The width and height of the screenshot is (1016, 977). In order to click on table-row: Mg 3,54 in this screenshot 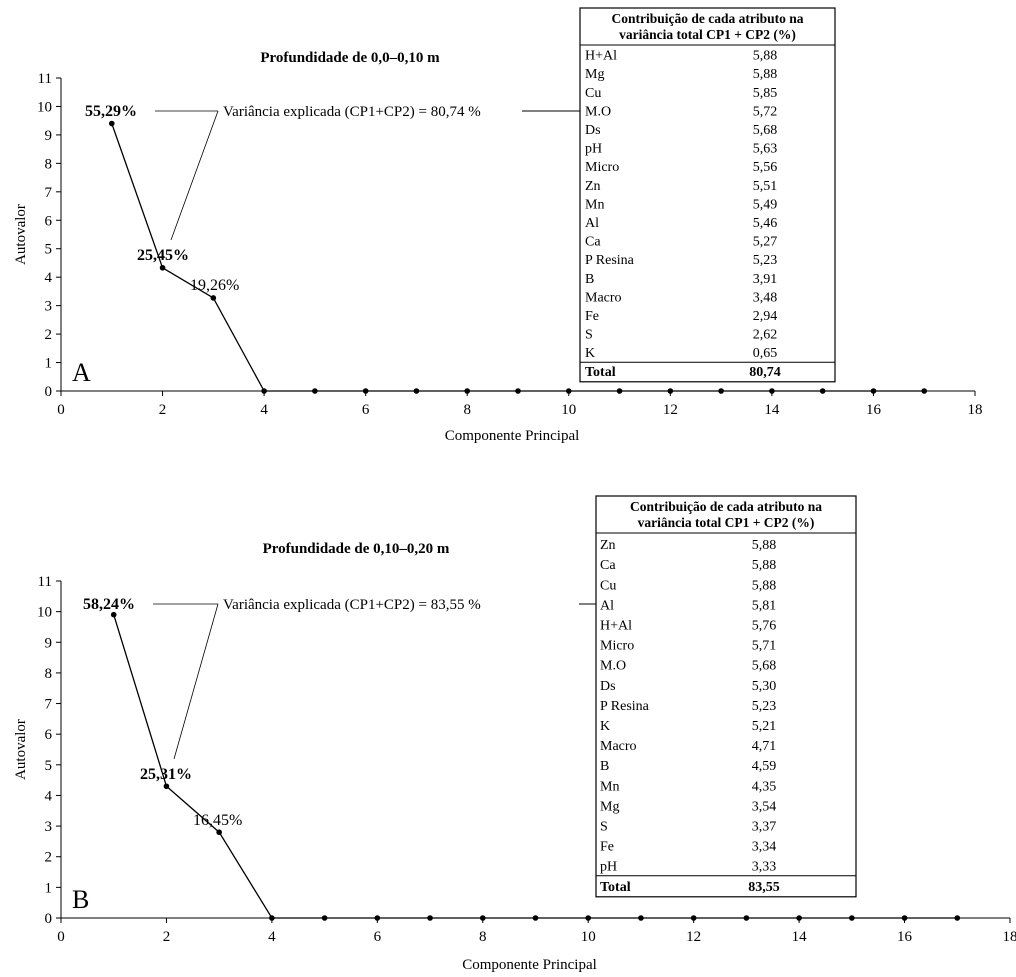, I will do `click(688, 806)`.